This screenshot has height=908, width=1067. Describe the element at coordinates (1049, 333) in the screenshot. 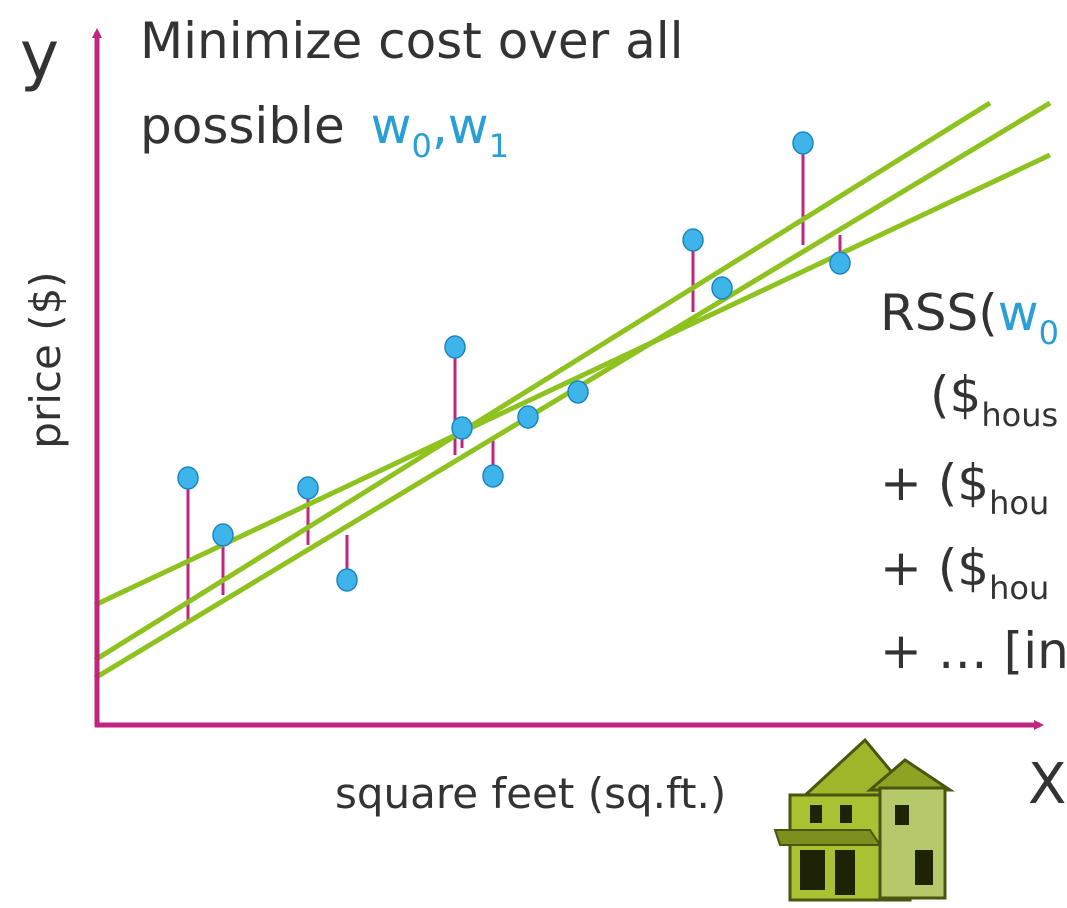

I see `rss-subscript: 0` at that location.